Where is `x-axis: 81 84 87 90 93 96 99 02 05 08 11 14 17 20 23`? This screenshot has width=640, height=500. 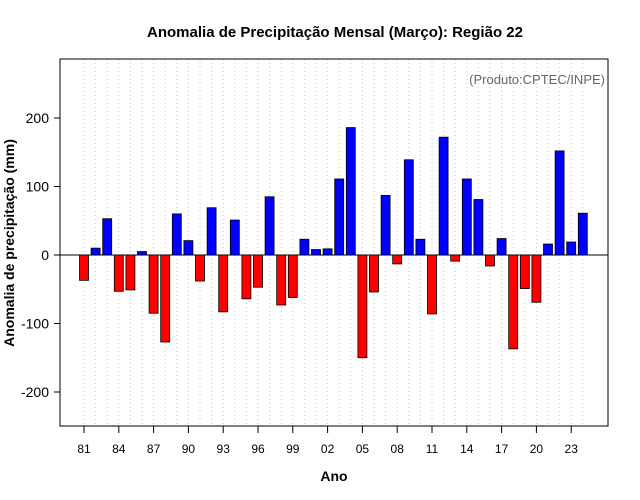 x-axis: 81 84 87 90 93 96 99 02 05 08 11 14 17 20 23 is located at coordinates (327, 441).